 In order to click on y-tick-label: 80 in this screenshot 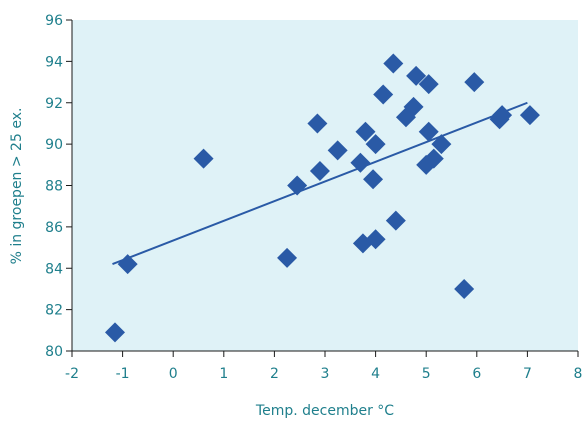, I will do `click(54, 352)`.